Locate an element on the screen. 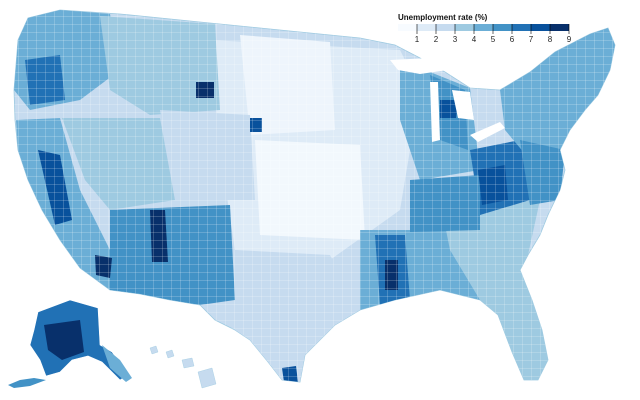 This screenshot has width=640, height=400. hawaii-oahu is located at coordinates (170, 354).